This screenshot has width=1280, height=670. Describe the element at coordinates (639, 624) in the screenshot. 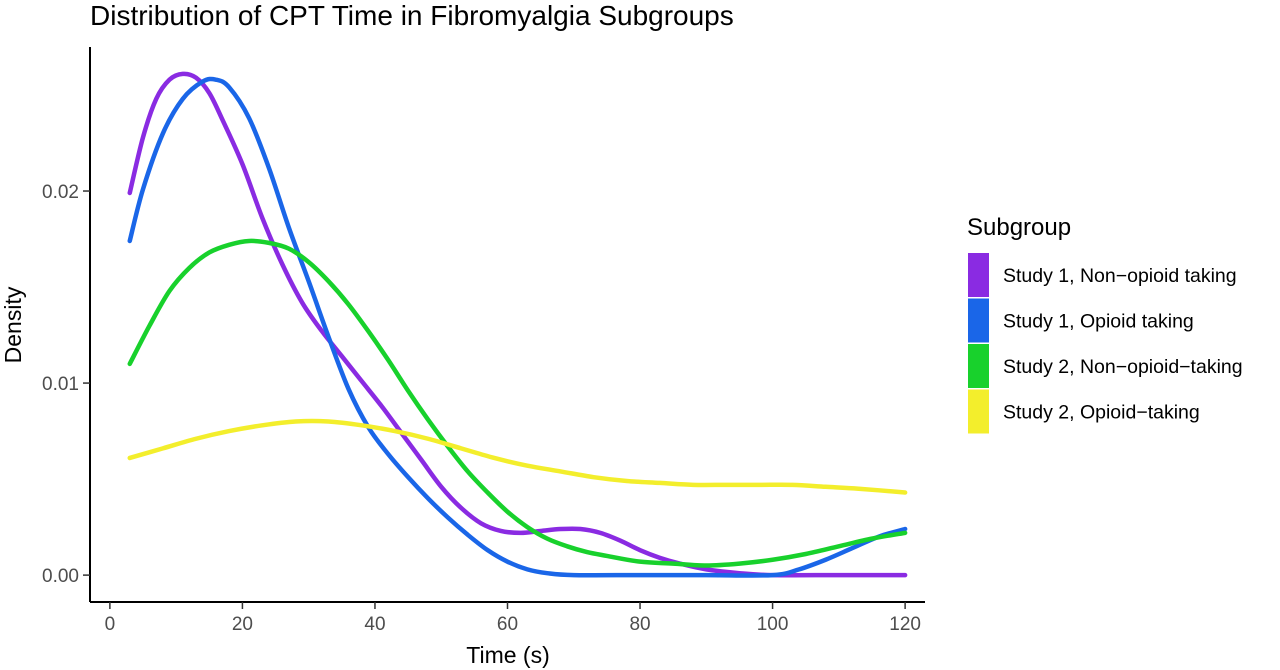

I see `x-tick-label: 80` at that location.